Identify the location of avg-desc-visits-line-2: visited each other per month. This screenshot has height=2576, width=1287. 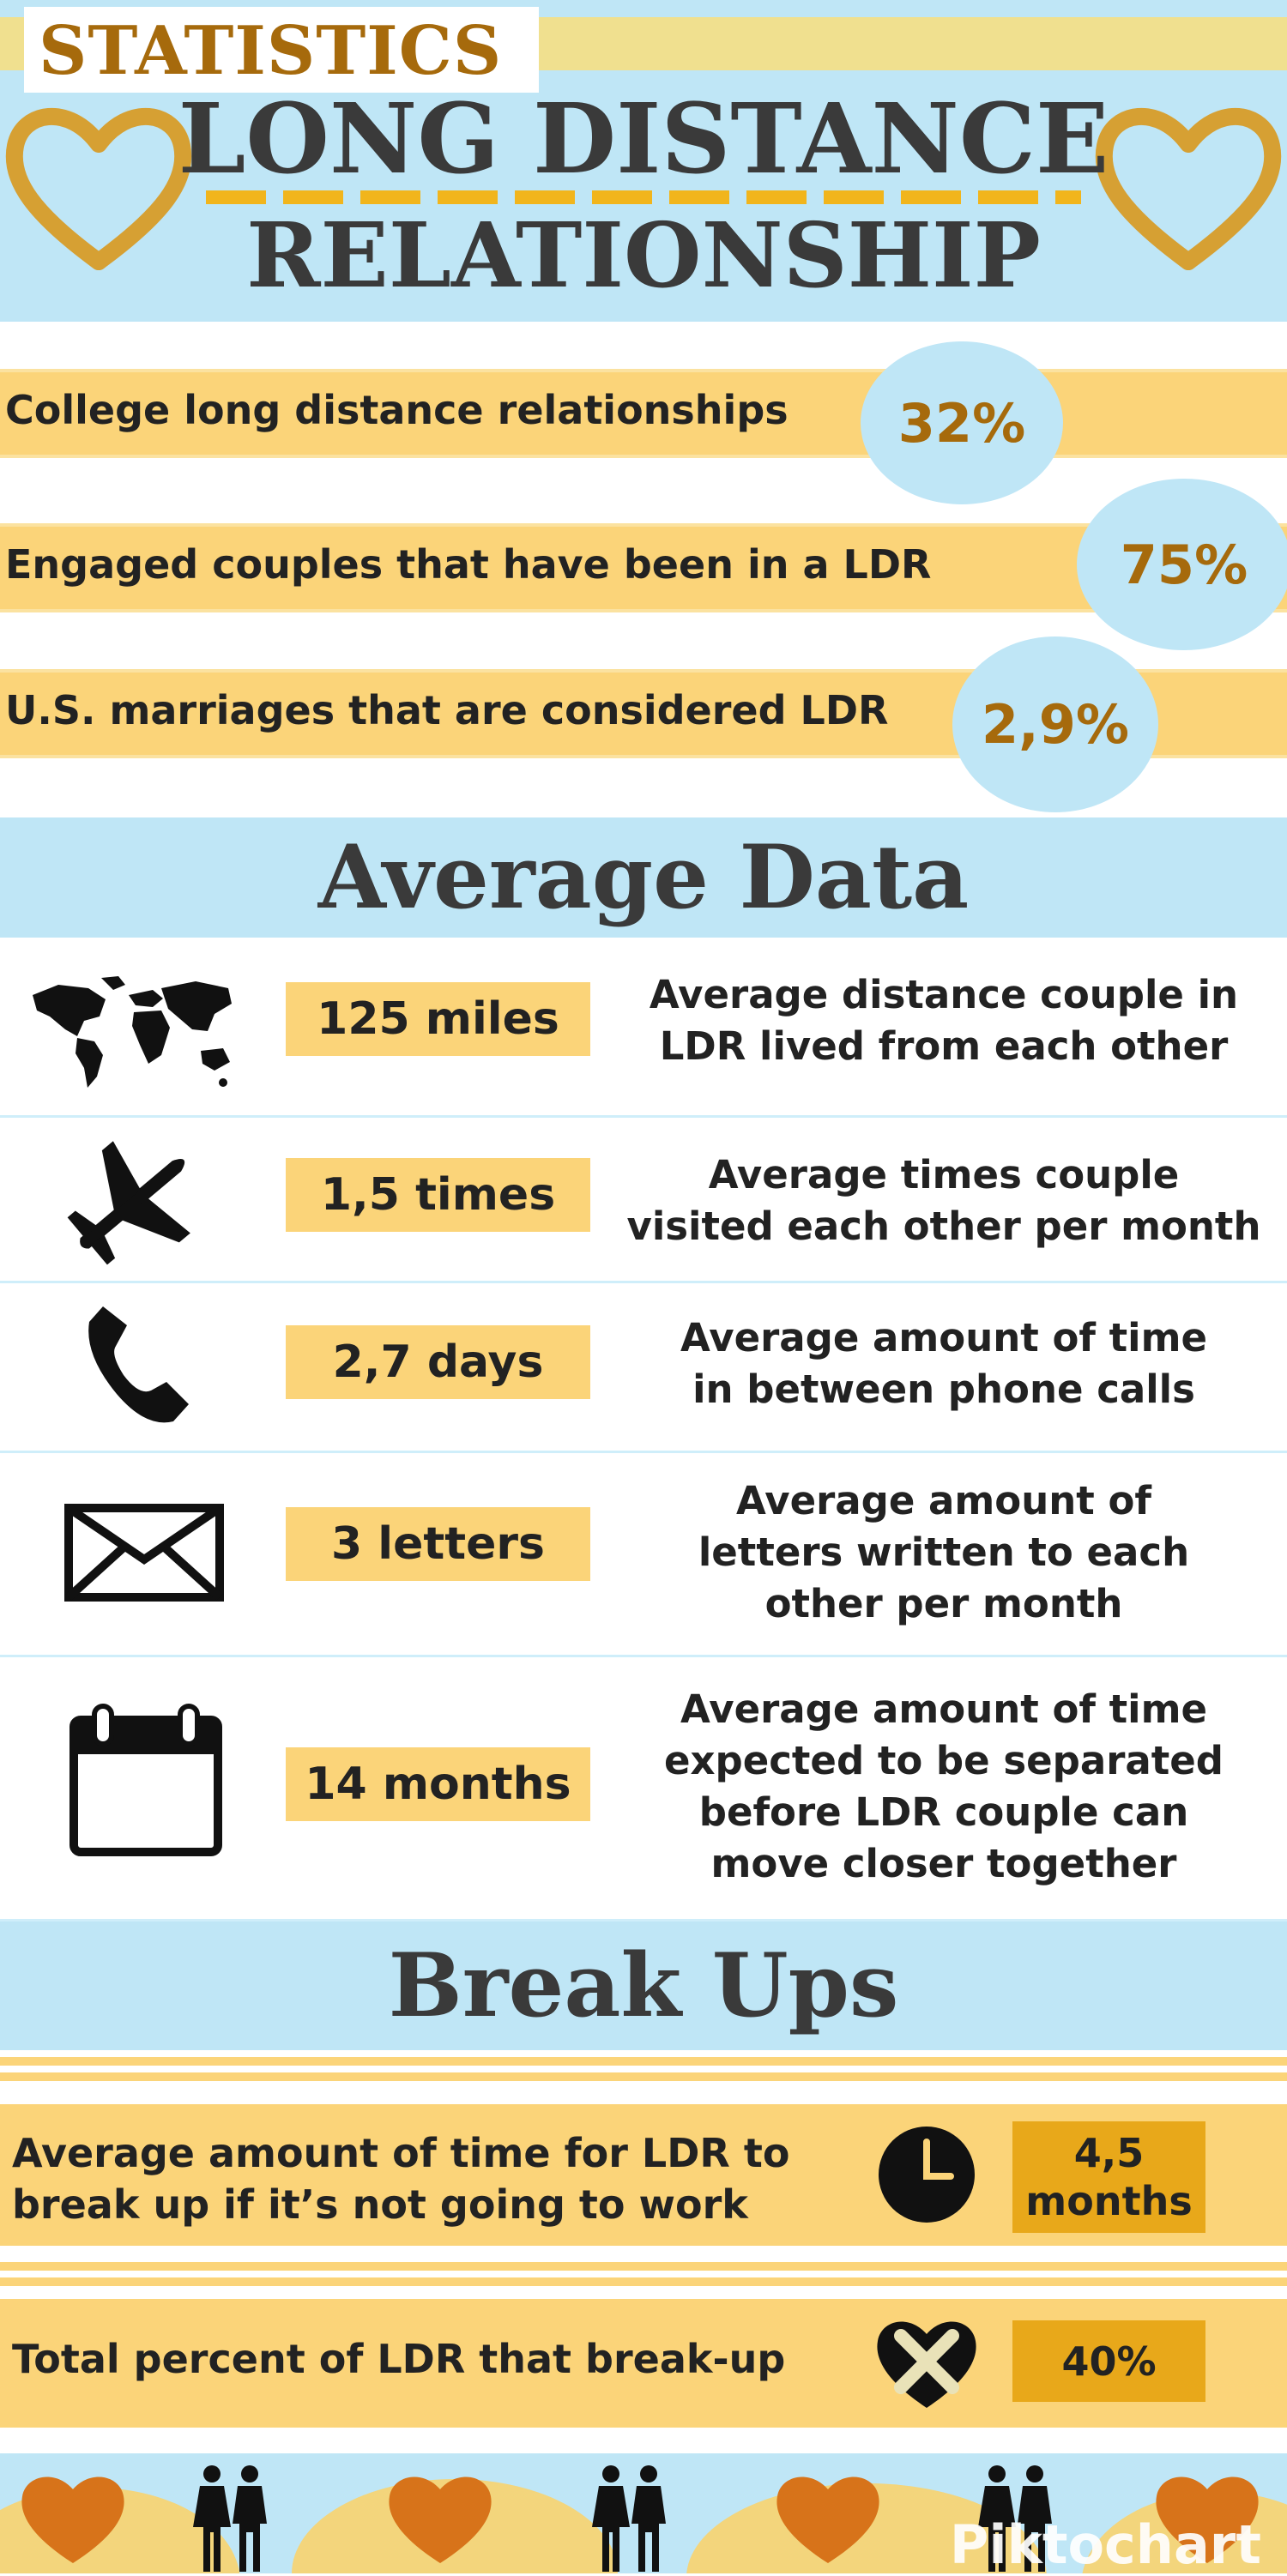
(943, 1226).